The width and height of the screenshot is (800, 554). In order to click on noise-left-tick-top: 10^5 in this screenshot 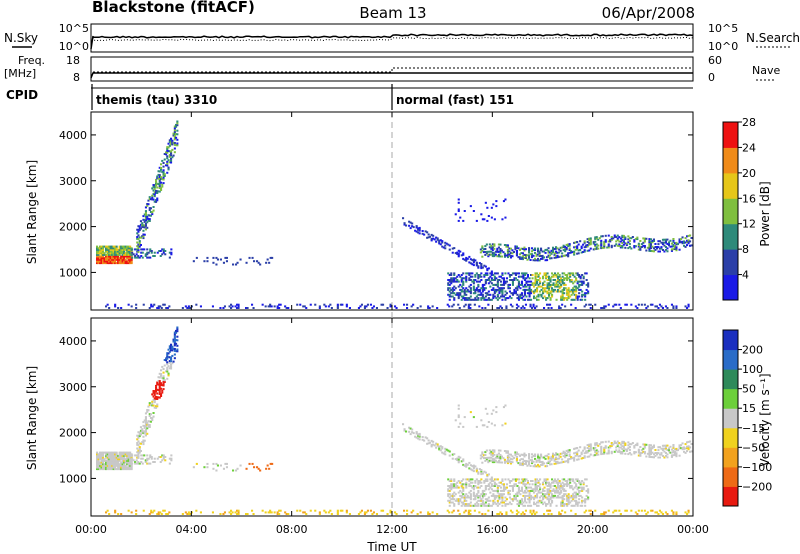, I will do `click(74, 28)`.